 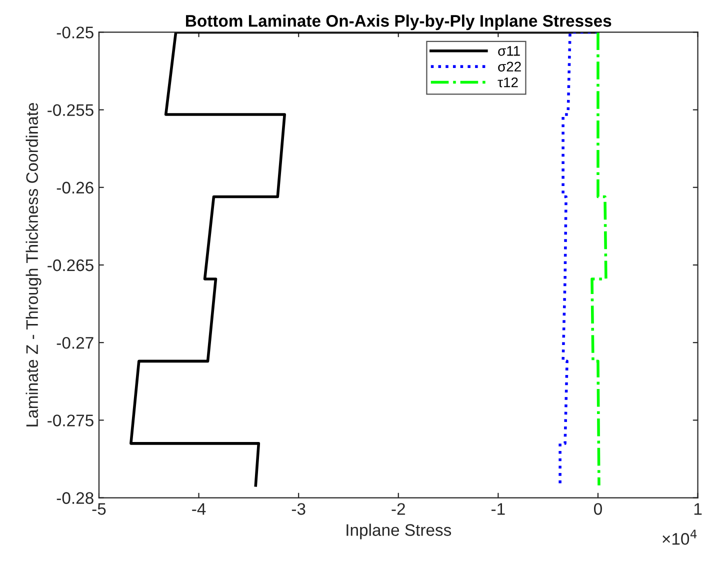 I want to click on x-tick-label: -2, so click(x=398, y=509).